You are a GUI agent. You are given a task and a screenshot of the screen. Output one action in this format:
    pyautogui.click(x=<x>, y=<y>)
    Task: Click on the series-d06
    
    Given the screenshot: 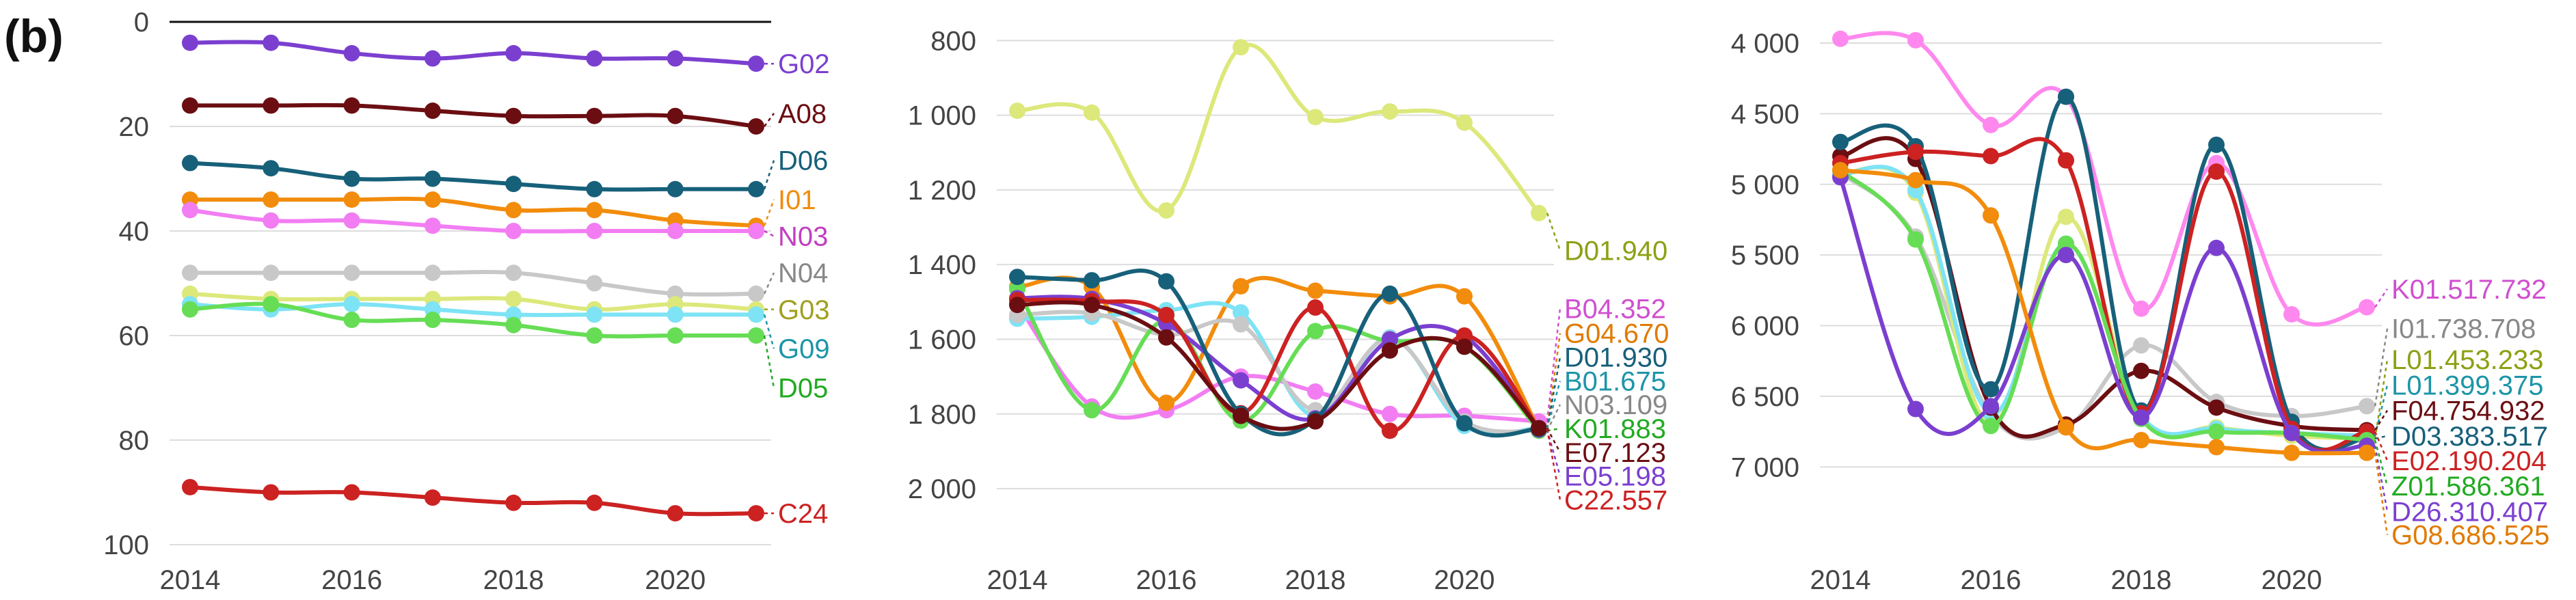 What is the action you would take?
    pyautogui.click(x=473, y=175)
    